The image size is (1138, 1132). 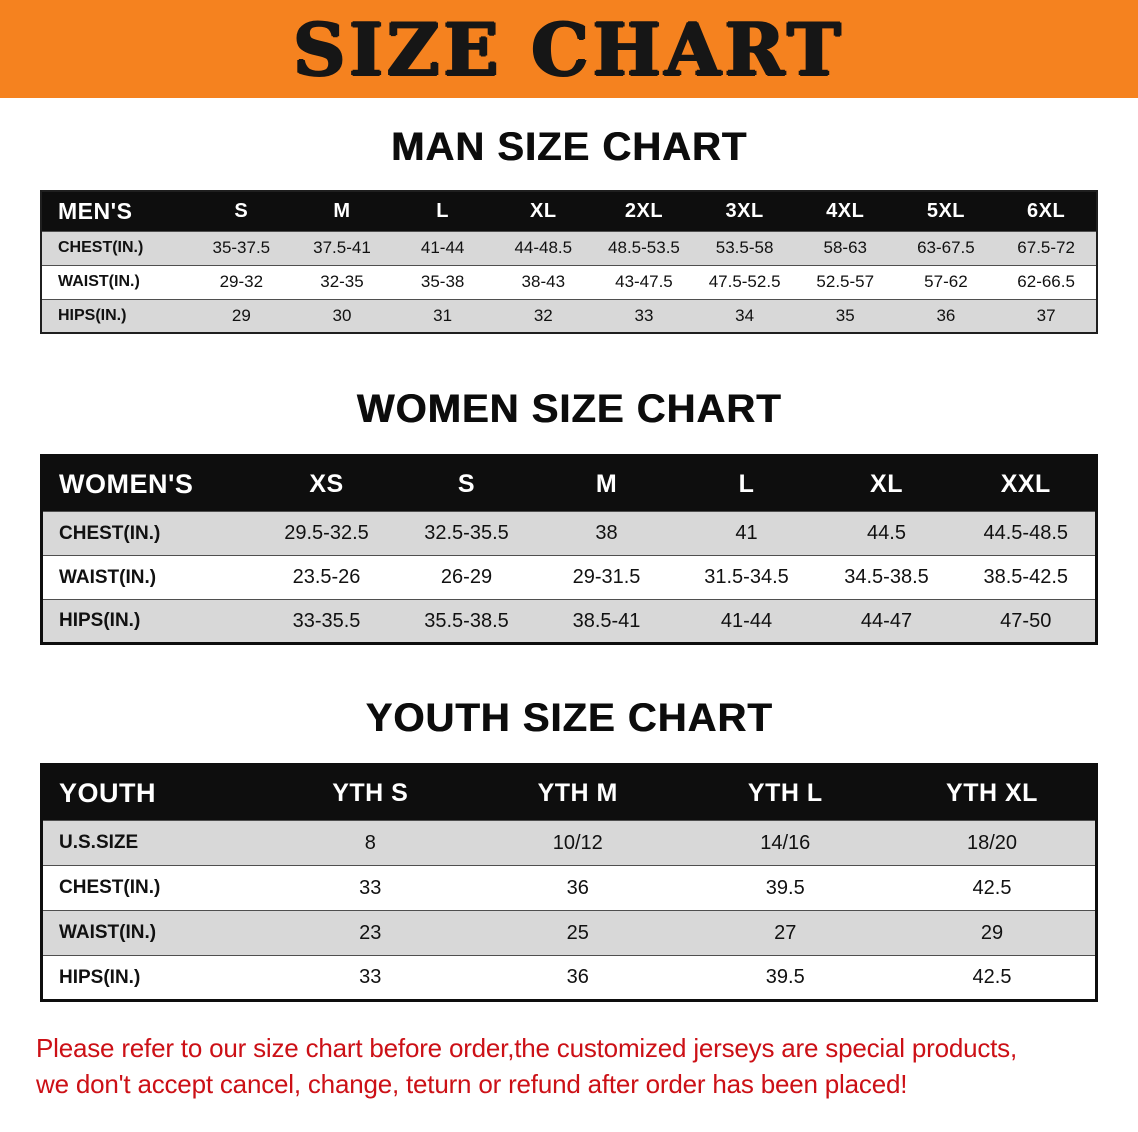 I want to click on measurement-value-cell: 27, so click(x=785, y=933).